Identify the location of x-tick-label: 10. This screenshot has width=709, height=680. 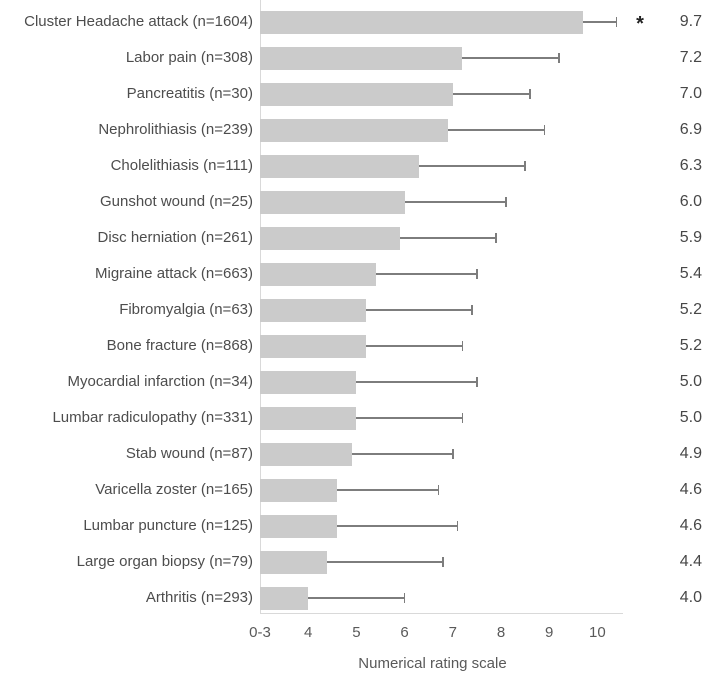
(597, 632).